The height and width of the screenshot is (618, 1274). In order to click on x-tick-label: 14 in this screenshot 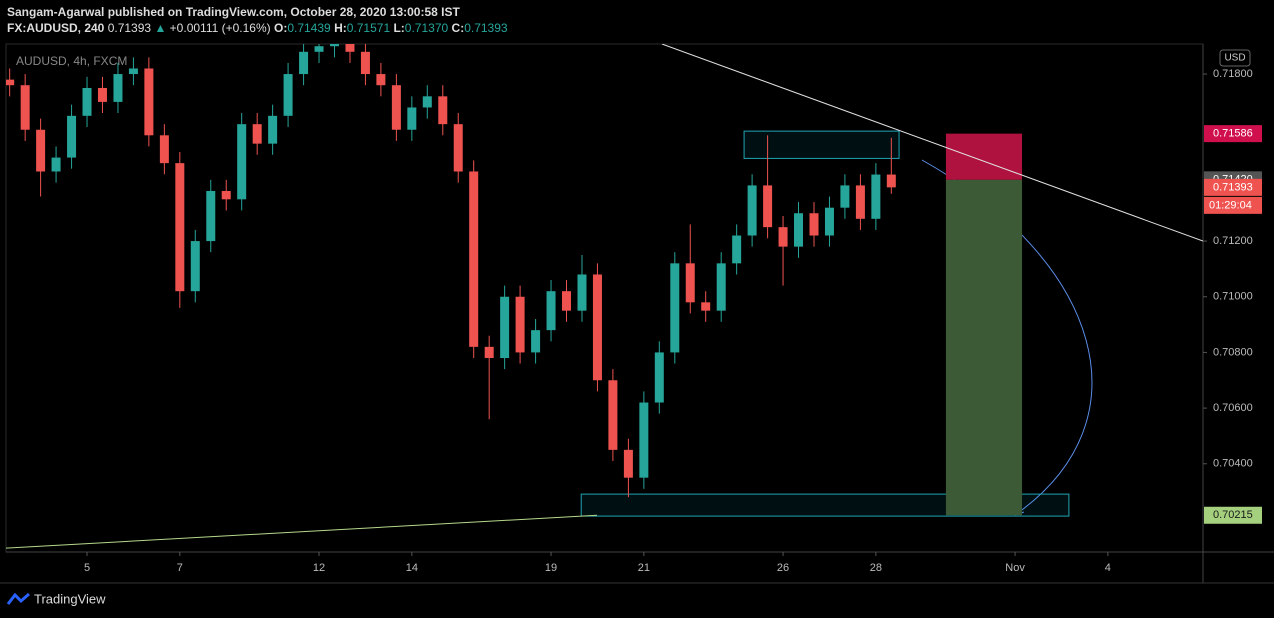, I will do `click(412, 568)`.